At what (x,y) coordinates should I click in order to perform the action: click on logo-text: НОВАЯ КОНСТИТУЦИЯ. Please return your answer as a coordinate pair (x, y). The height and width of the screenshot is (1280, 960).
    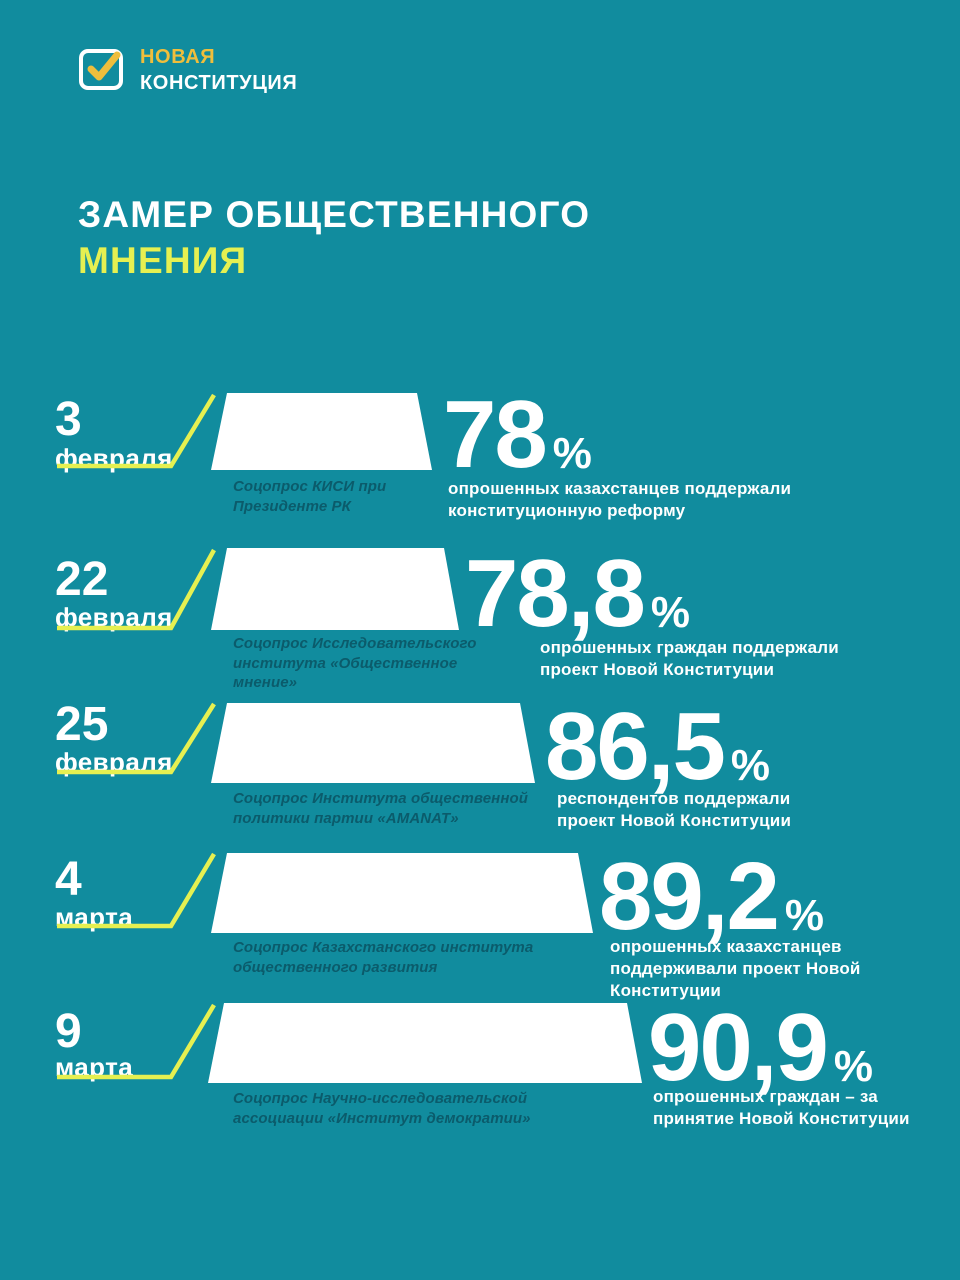
    Looking at the image, I should click on (218, 70).